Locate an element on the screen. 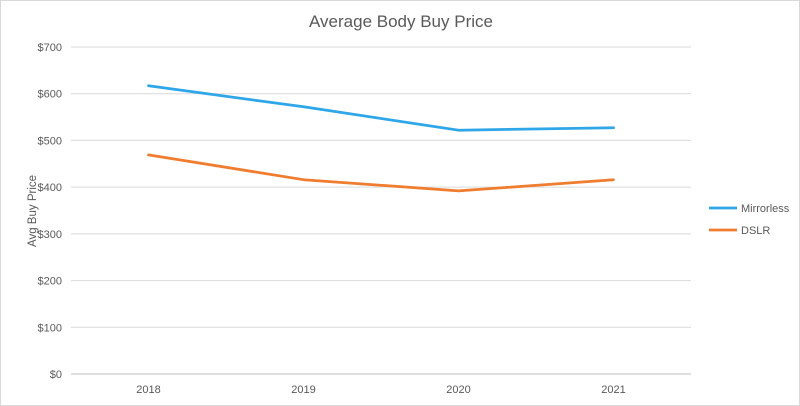  series-line-dslr is located at coordinates (381, 173).